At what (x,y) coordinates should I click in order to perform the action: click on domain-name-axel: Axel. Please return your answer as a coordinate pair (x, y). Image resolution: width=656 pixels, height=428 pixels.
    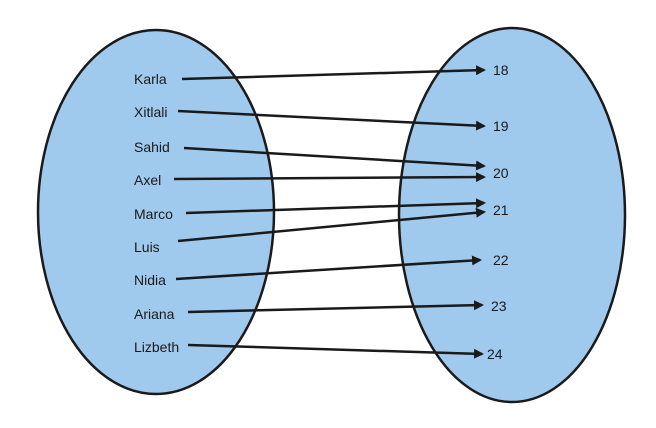
    Looking at the image, I should click on (147, 180).